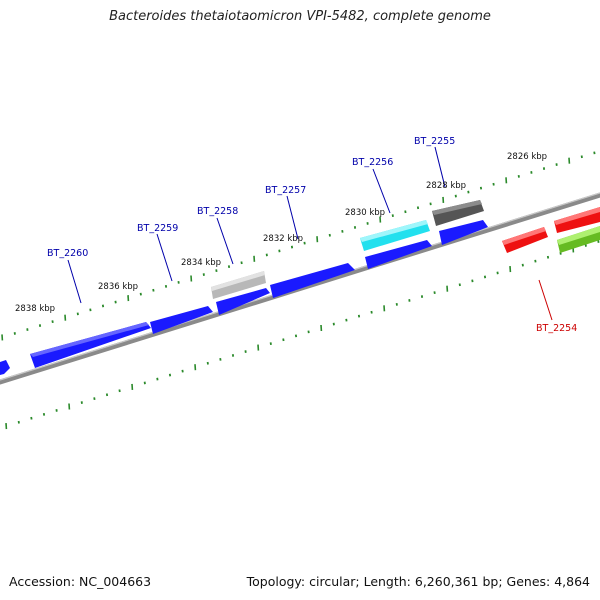  Describe the element at coordinates (457, 207) in the screenshot. I see `gene-arrow-bt2255-top` at that location.